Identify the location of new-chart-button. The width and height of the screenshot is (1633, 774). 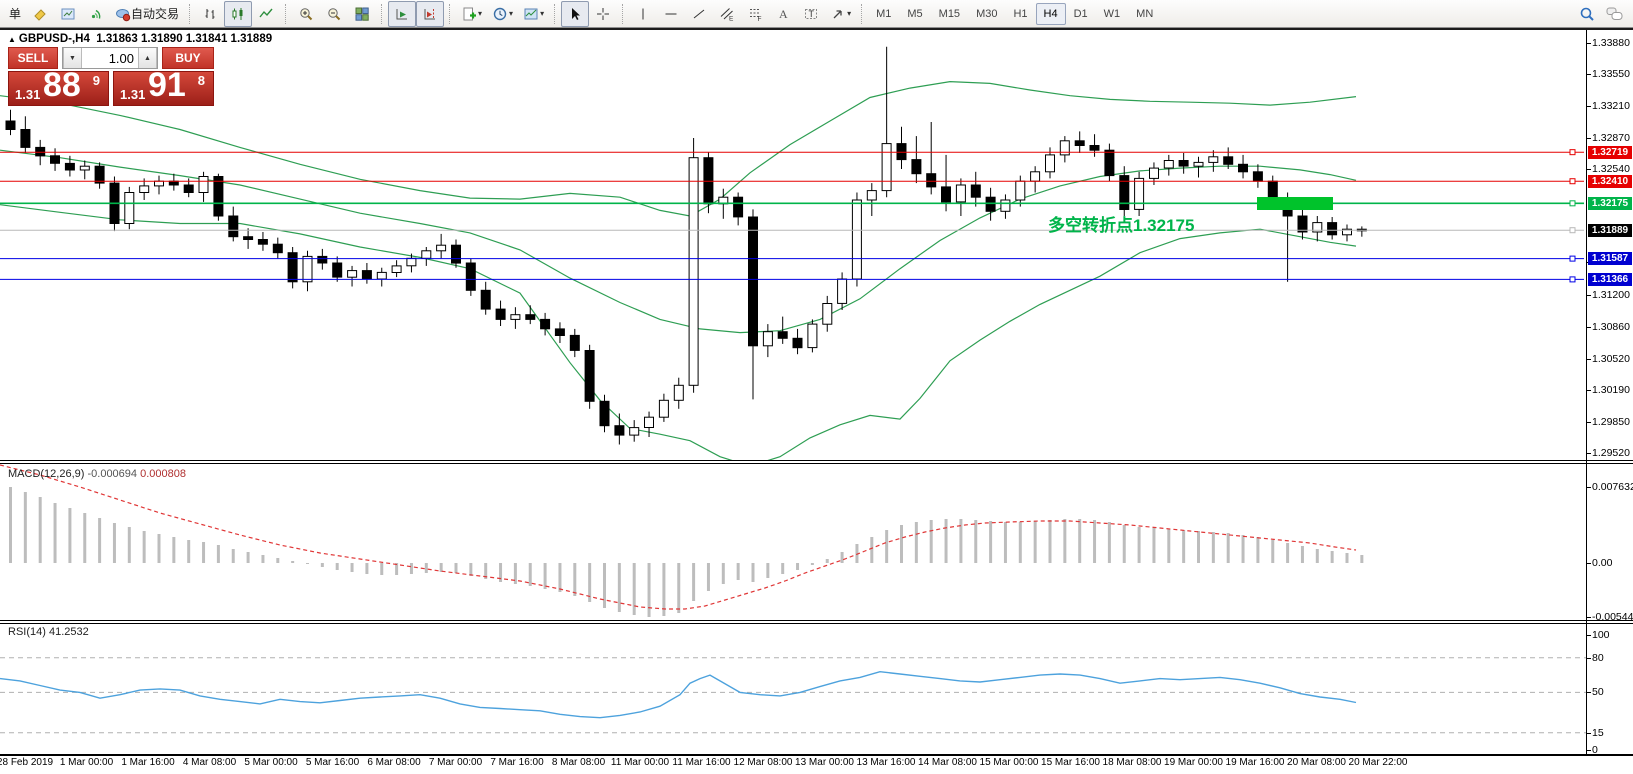
(68, 14).